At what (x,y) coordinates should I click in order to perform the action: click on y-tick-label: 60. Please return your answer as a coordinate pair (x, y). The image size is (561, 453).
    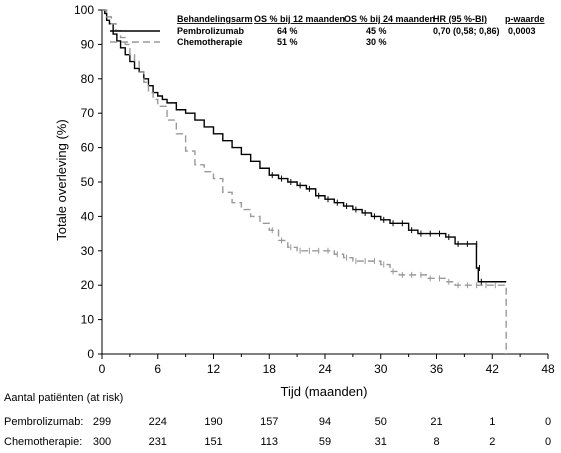
    Looking at the image, I should click on (88, 148).